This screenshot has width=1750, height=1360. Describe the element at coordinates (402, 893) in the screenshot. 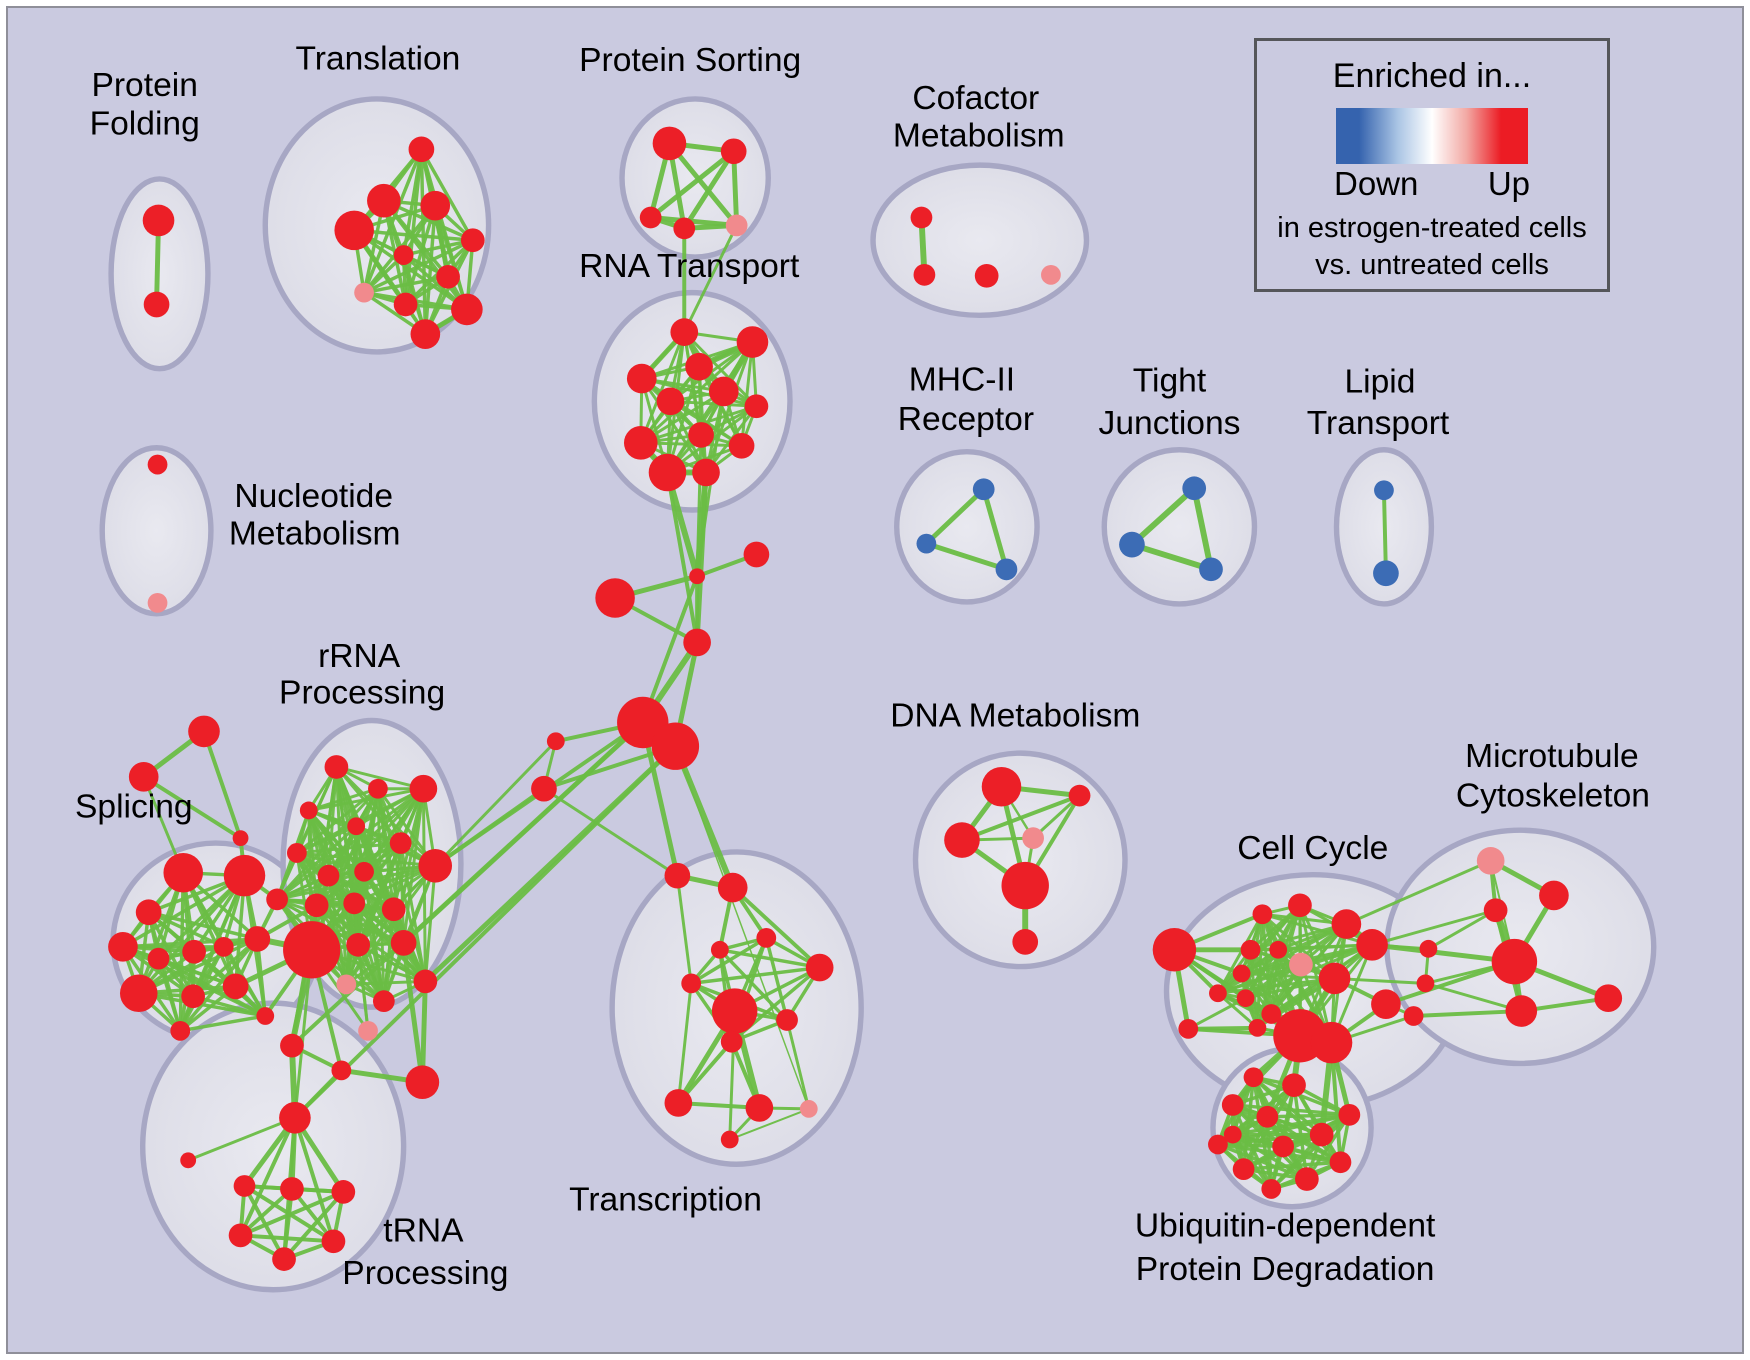

I see `edge-r7-r17` at that location.